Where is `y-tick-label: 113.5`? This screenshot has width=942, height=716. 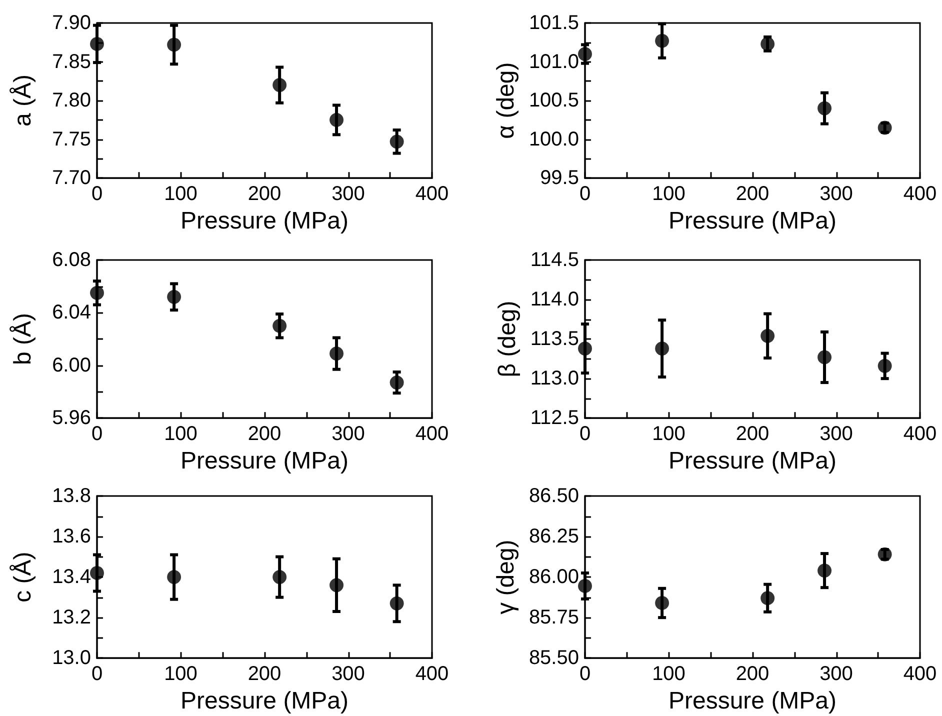
y-tick-label: 113.5 is located at coordinates (554, 339).